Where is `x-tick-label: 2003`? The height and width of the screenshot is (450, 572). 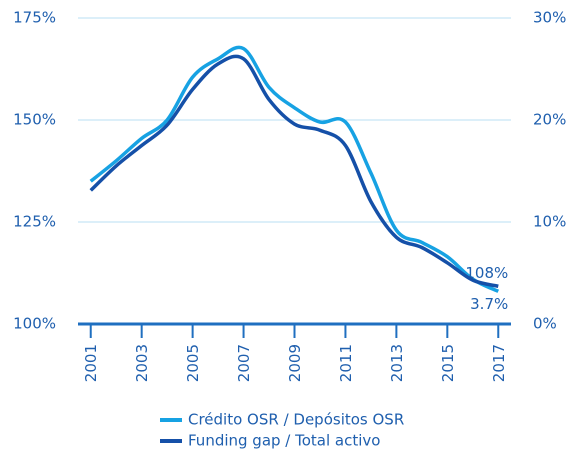
x-tick-label: 2003 is located at coordinates (142, 363).